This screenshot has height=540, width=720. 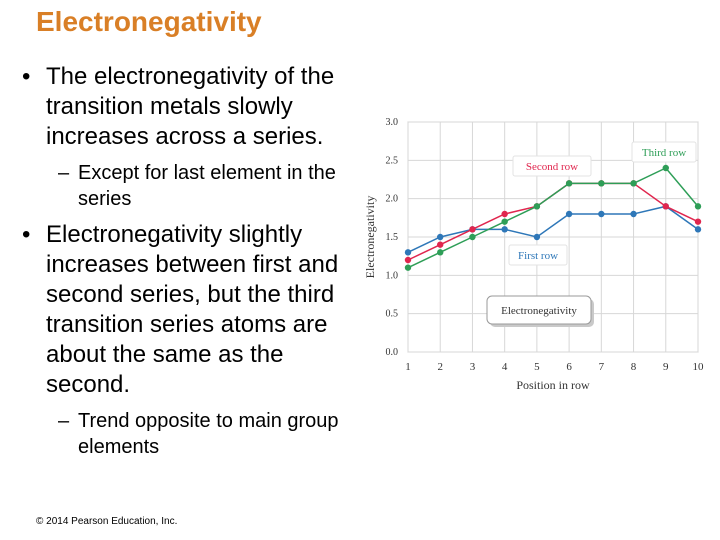 I want to click on y-tick-label: 0.5, so click(x=392, y=314).